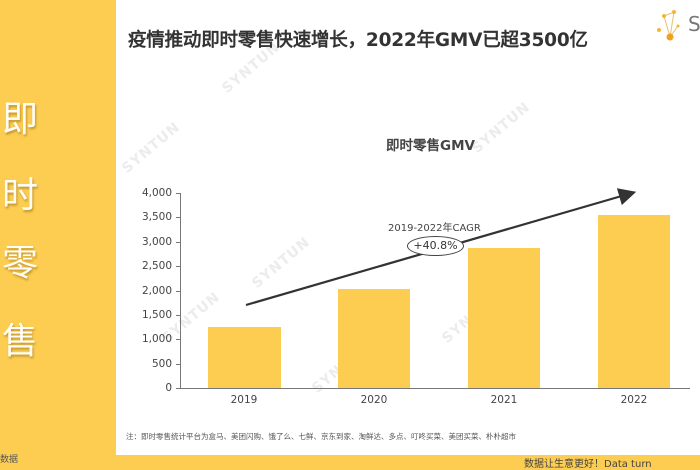 The image size is (700, 470). Describe the element at coordinates (374, 400) in the screenshot. I see `x-tick: 2020` at that location.